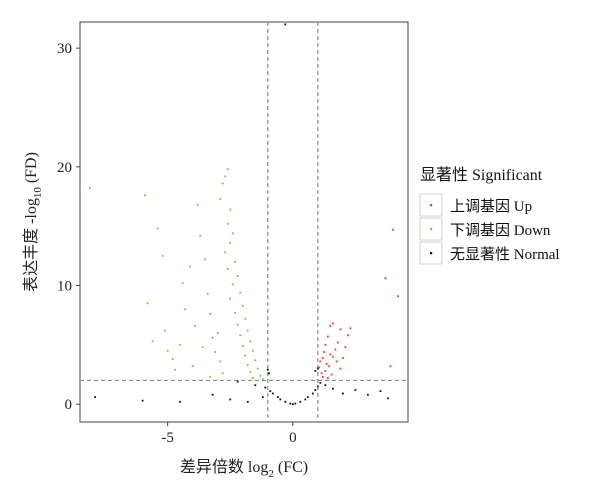 The image size is (607, 488). I want to click on y-tick-label: 0, so click(69, 405).